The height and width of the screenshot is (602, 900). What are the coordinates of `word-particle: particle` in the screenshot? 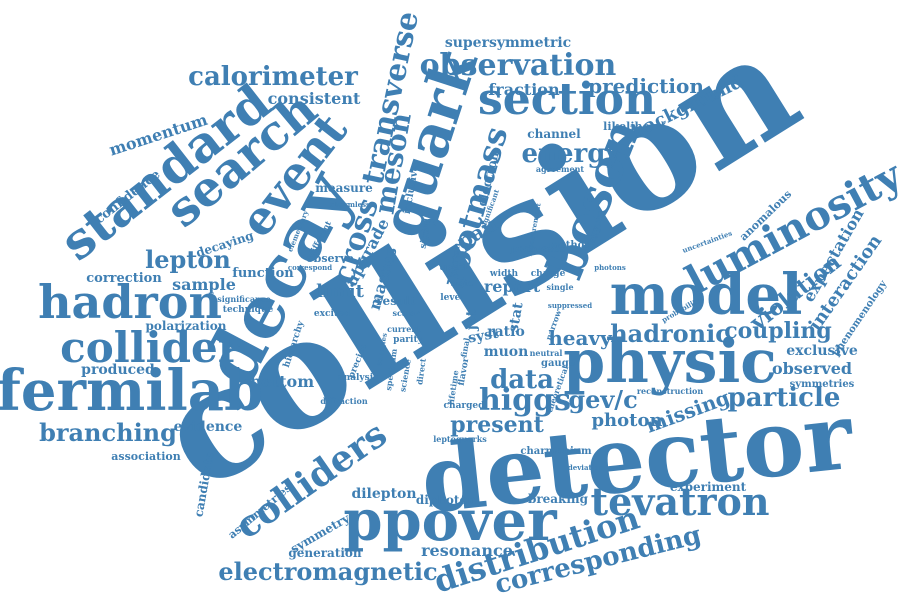 It's located at (784, 398).